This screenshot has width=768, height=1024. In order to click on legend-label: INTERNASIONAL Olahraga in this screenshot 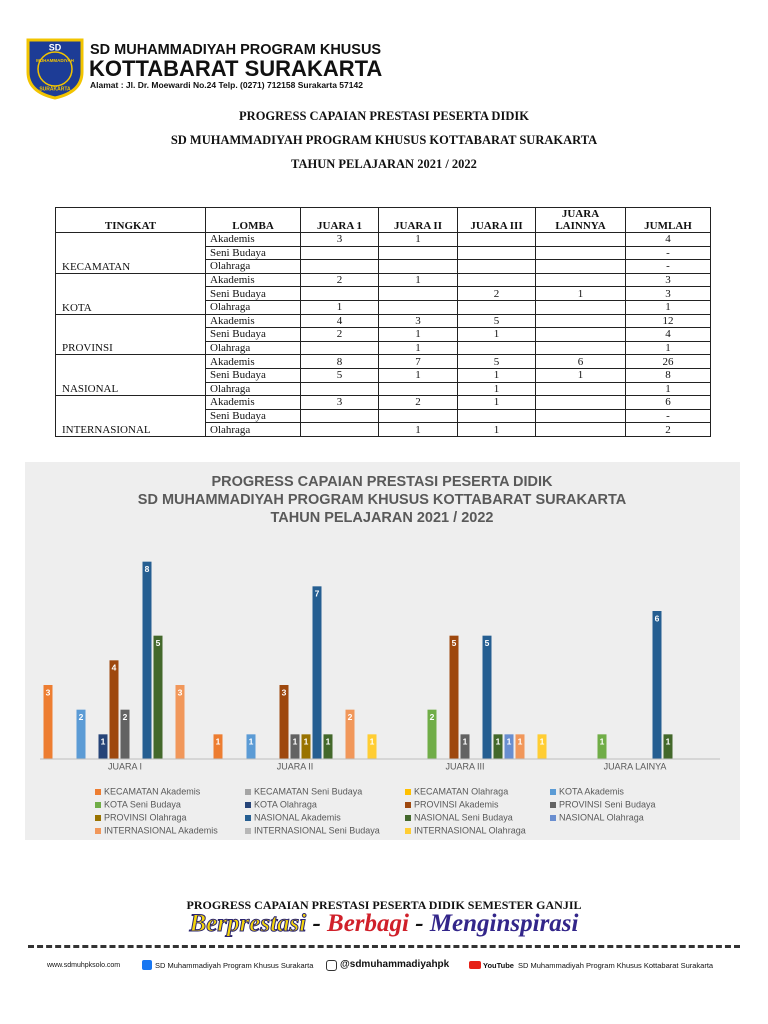, I will do `click(470, 830)`.